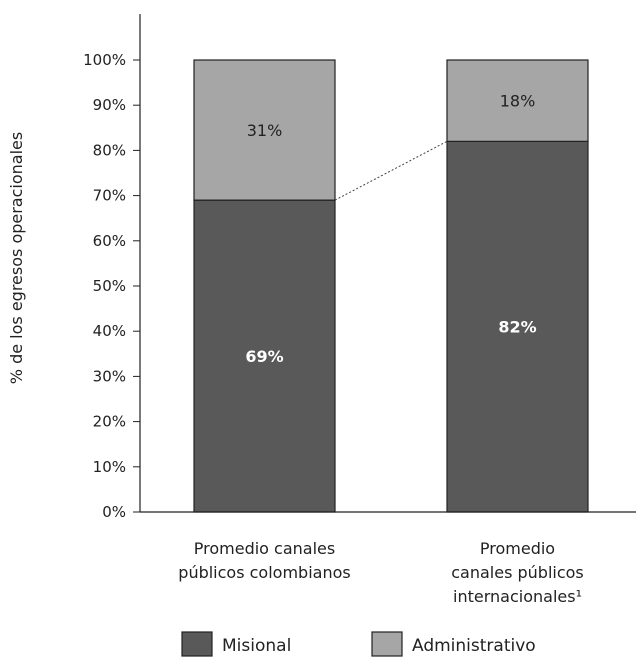  What do you see at coordinates (109, 331) in the screenshot?
I see `y-tick-label: 40%` at bounding box center [109, 331].